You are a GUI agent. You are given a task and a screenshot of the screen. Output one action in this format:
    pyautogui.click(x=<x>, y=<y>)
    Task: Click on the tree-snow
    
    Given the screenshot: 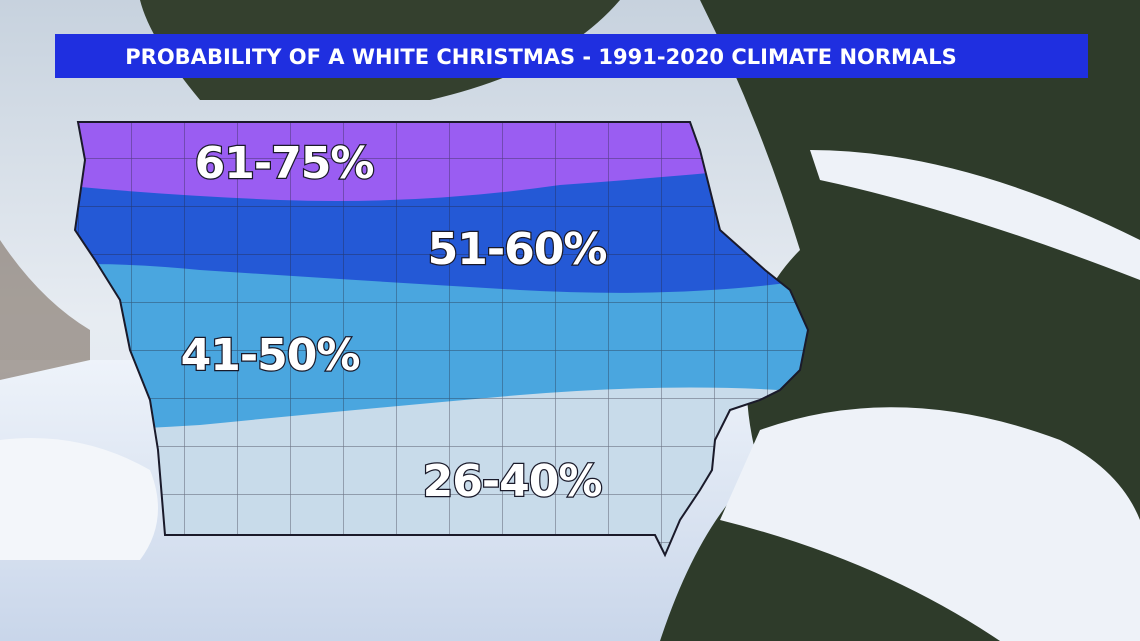 What is the action you would take?
    pyautogui.click(x=930, y=524)
    